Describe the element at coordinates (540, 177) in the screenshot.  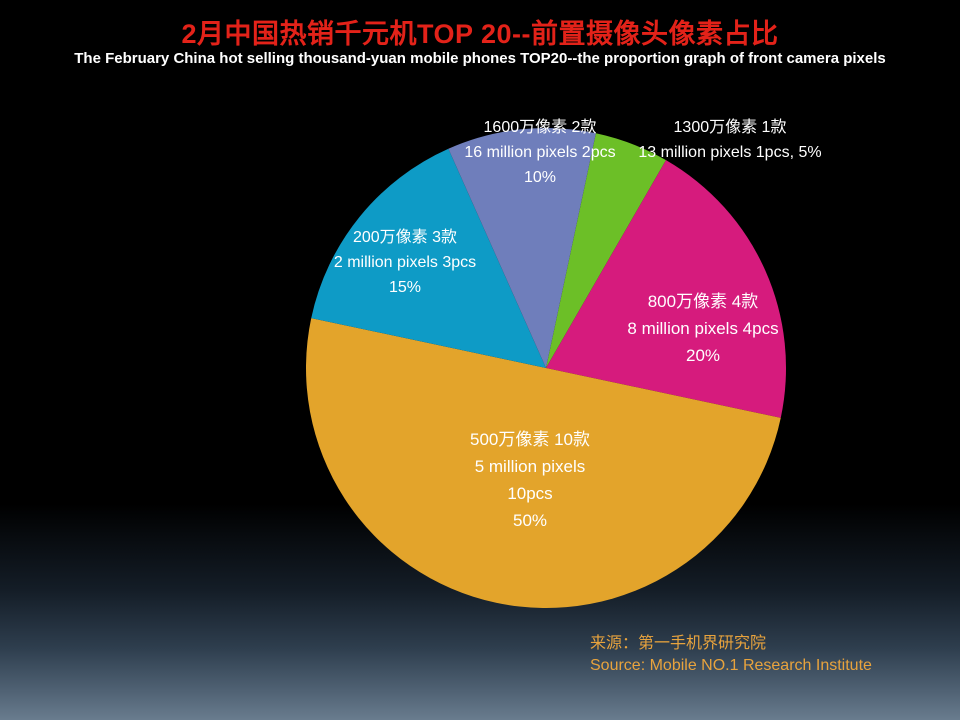
I see `slice-label-line: 10%` at that location.